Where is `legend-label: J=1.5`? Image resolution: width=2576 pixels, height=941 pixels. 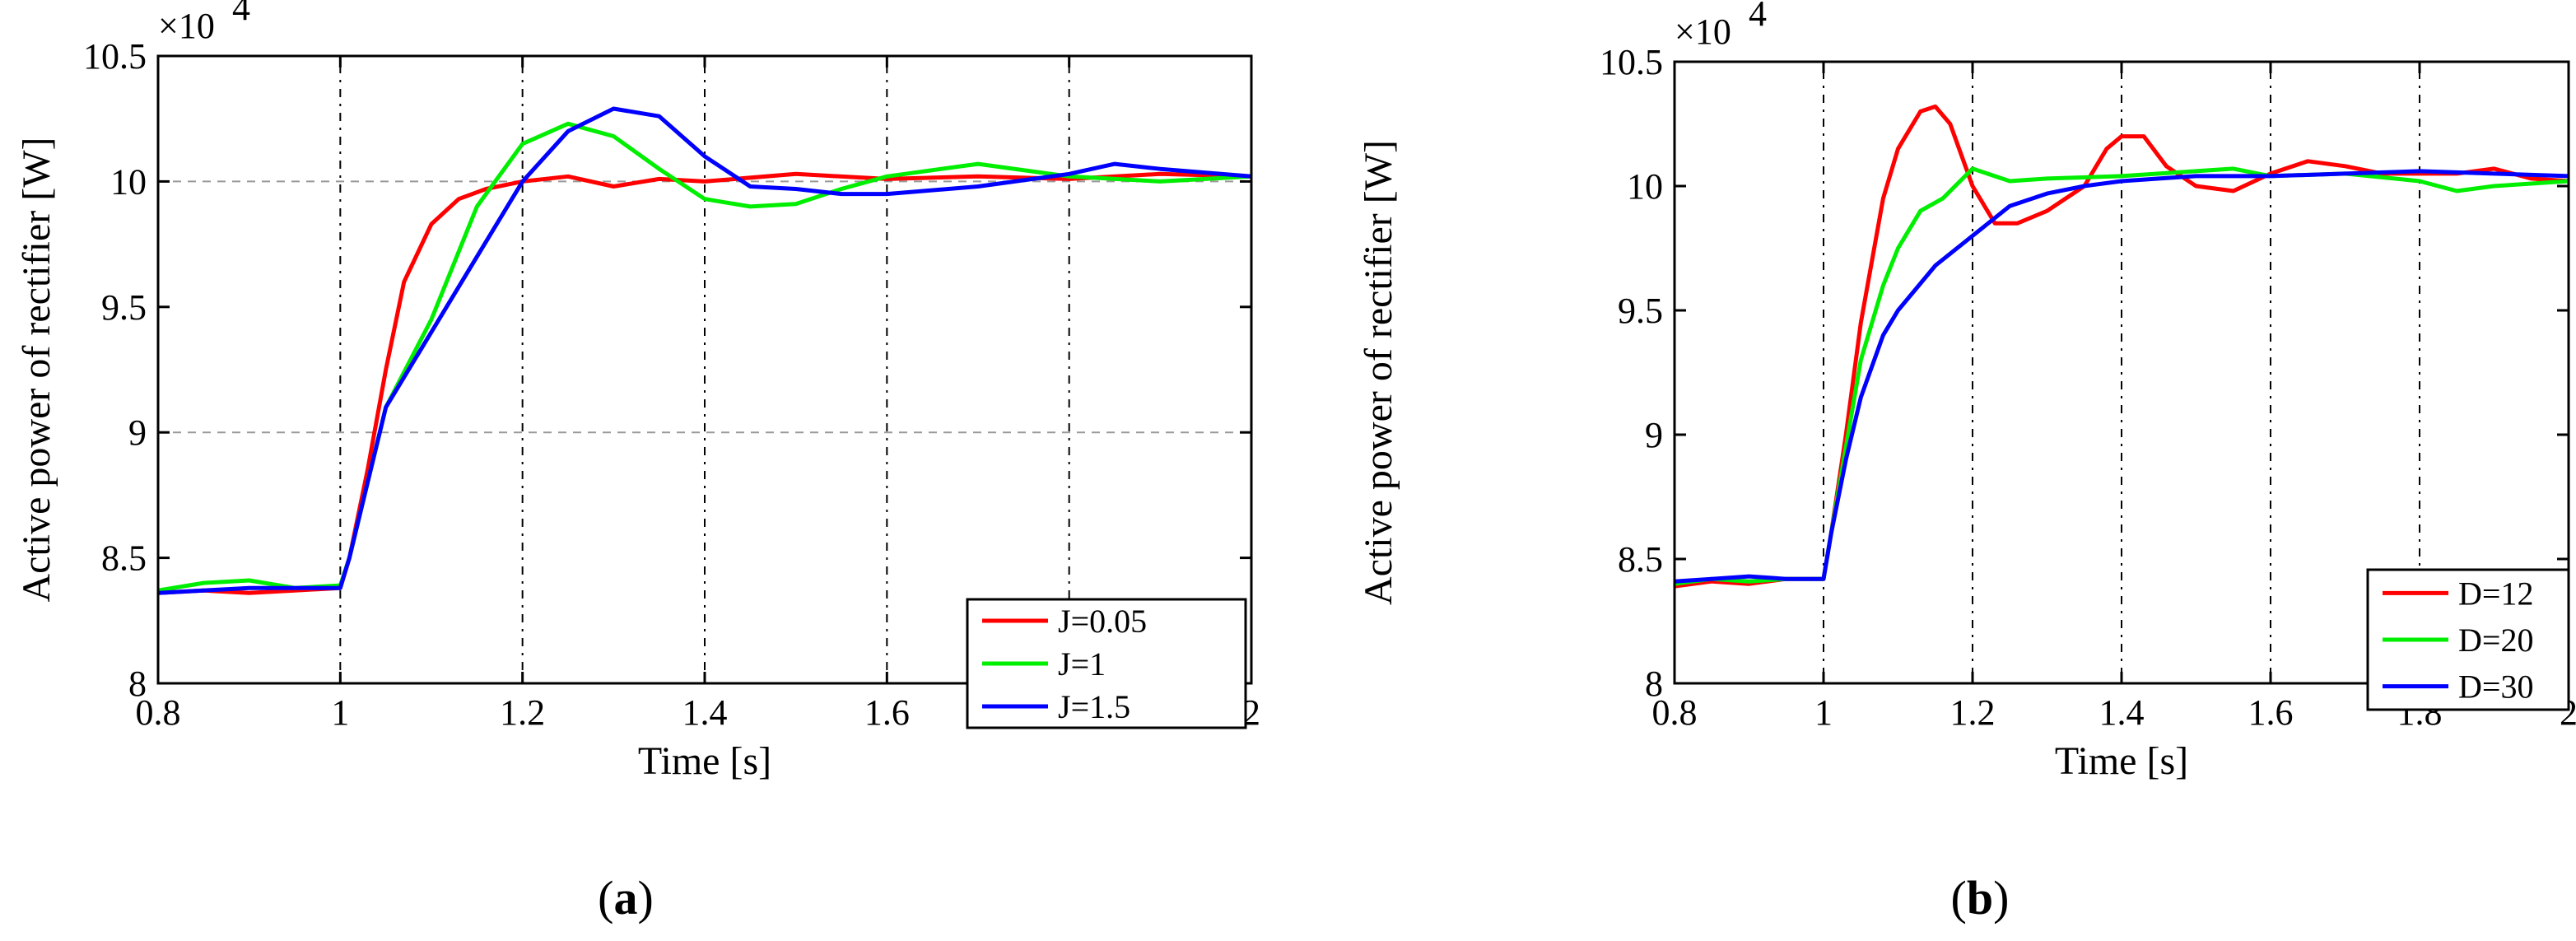
legend-label: J=1.5 is located at coordinates (1094, 706).